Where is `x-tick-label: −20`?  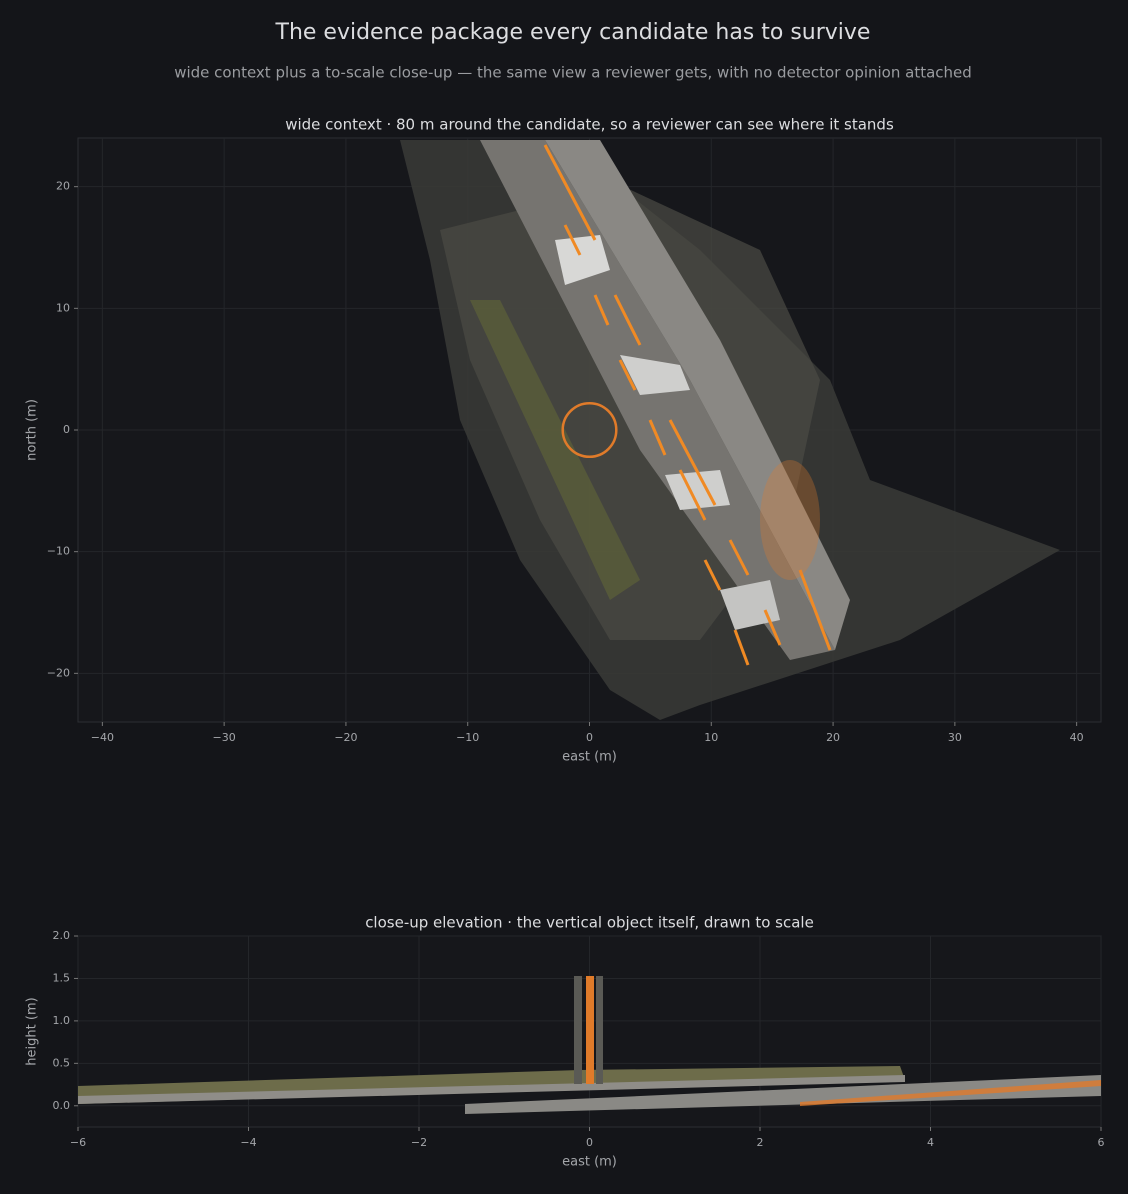 x-tick-label: −20 is located at coordinates (345, 737).